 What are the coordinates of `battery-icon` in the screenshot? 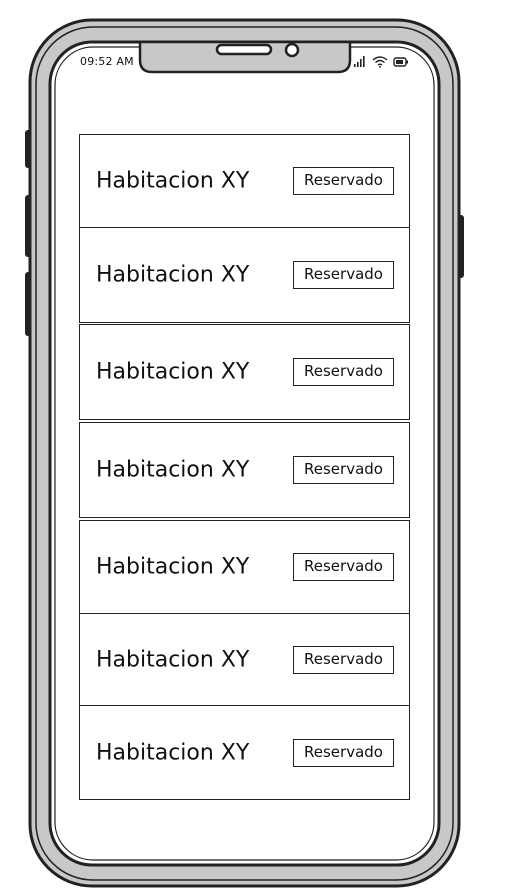 It's located at (400, 62).